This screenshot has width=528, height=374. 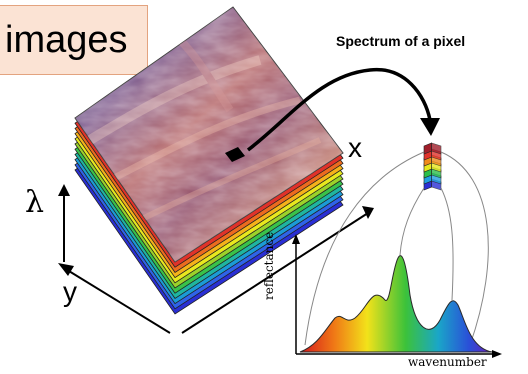 What do you see at coordinates (447, 362) in the screenshot?
I see `plot-xlabel: wavenumber` at bounding box center [447, 362].